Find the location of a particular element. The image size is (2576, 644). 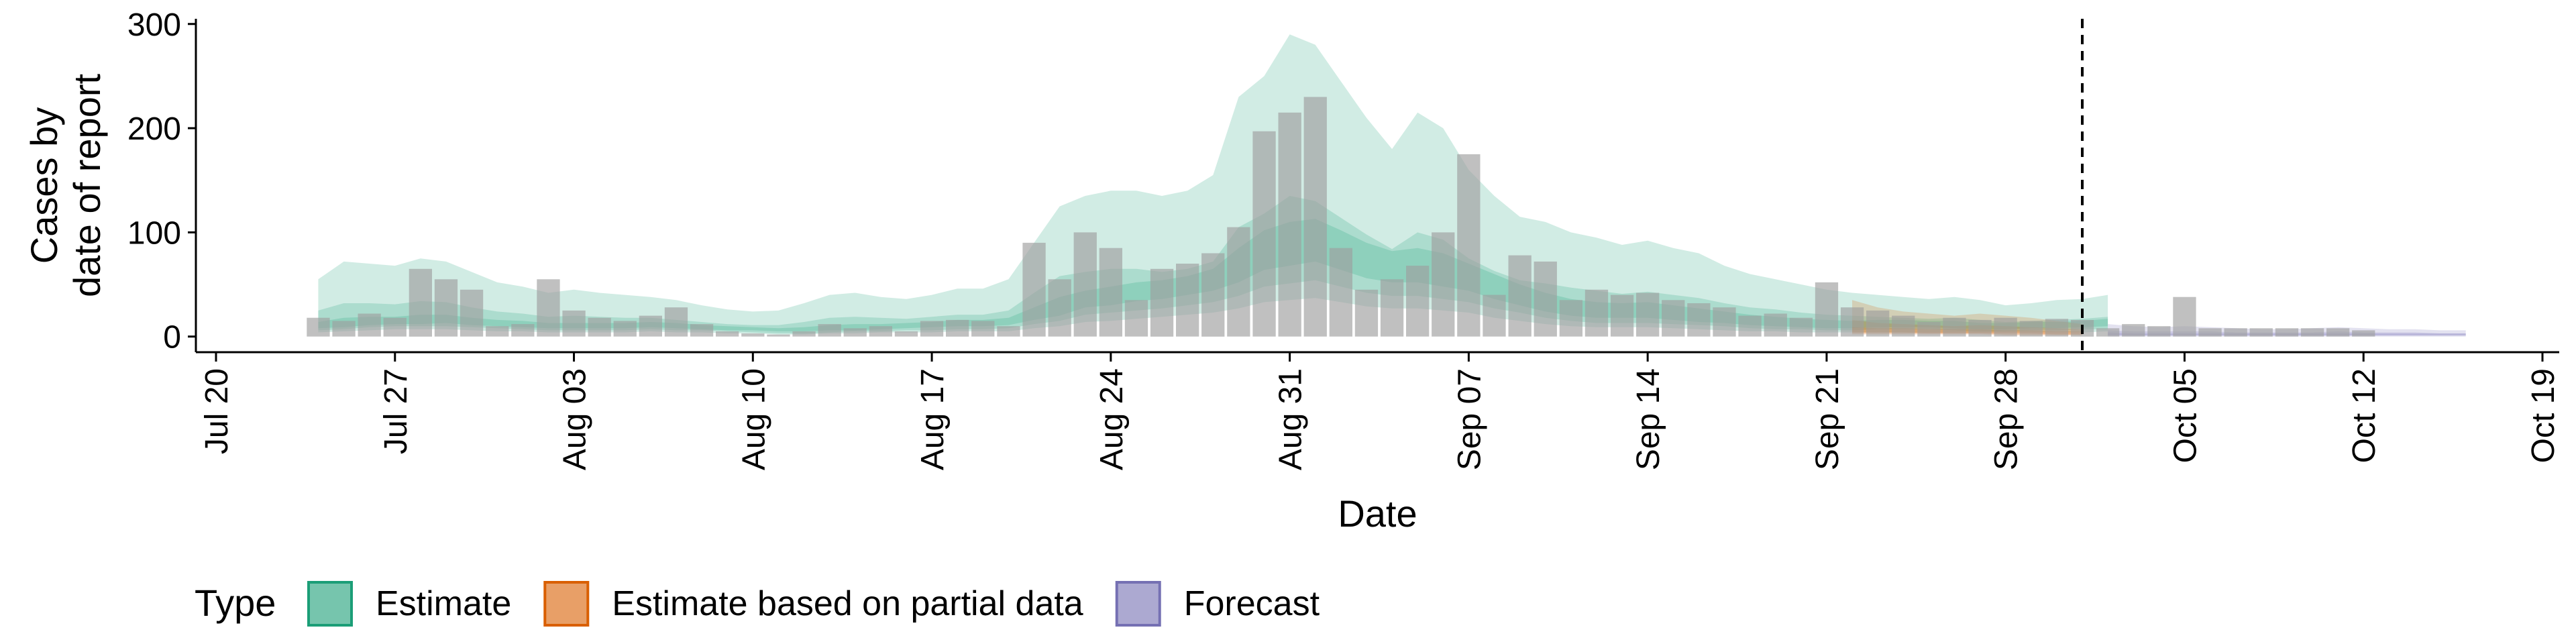

x-tick-label: Jul 27 is located at coordinates (396, 411).